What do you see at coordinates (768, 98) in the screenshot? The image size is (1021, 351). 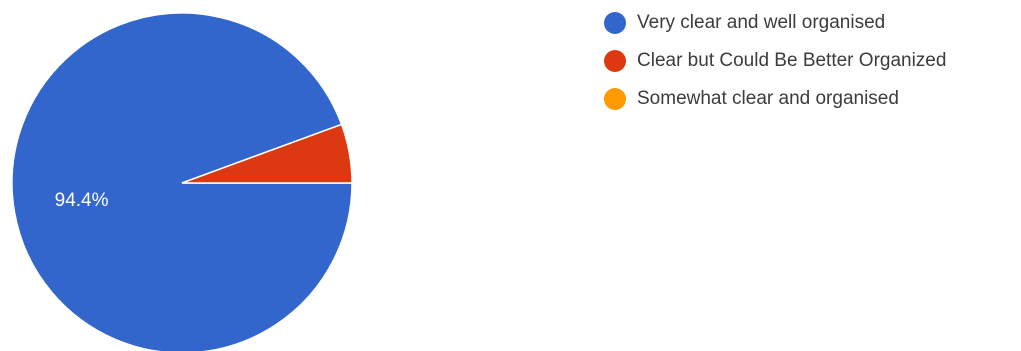 I see `legend-label-somewhat-clear: Somewhat clear and organised` at bounding box center [768, 98].